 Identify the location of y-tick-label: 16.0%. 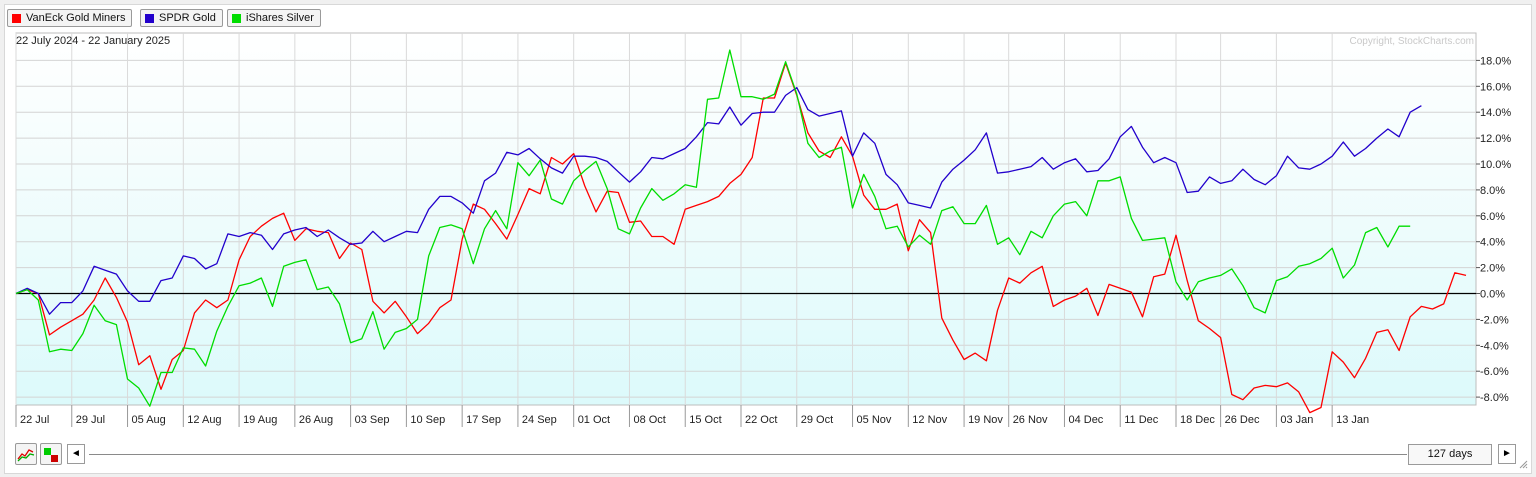
(1495, 87).